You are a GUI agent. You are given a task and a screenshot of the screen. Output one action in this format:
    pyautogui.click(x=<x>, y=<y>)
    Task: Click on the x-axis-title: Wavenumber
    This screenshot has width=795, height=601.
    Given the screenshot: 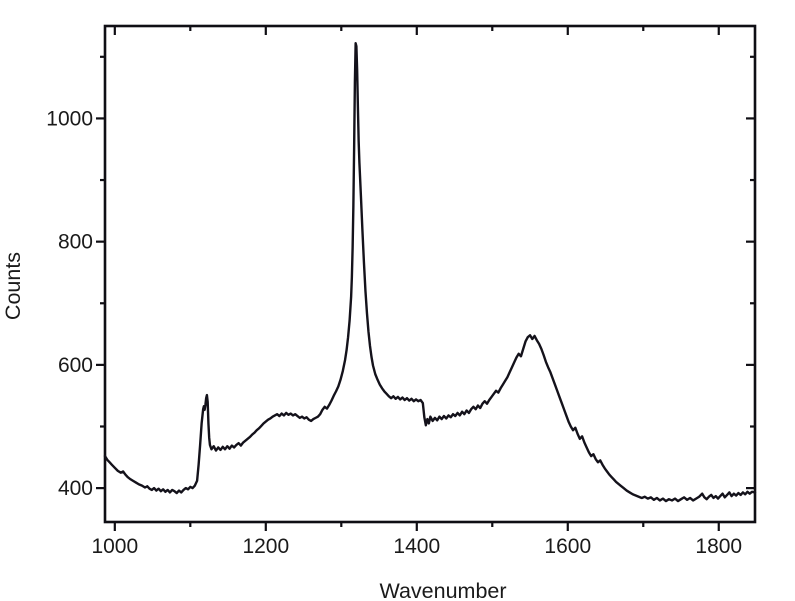 What is the action you would take?
    pyautogui.click(x=442, y=590)
    